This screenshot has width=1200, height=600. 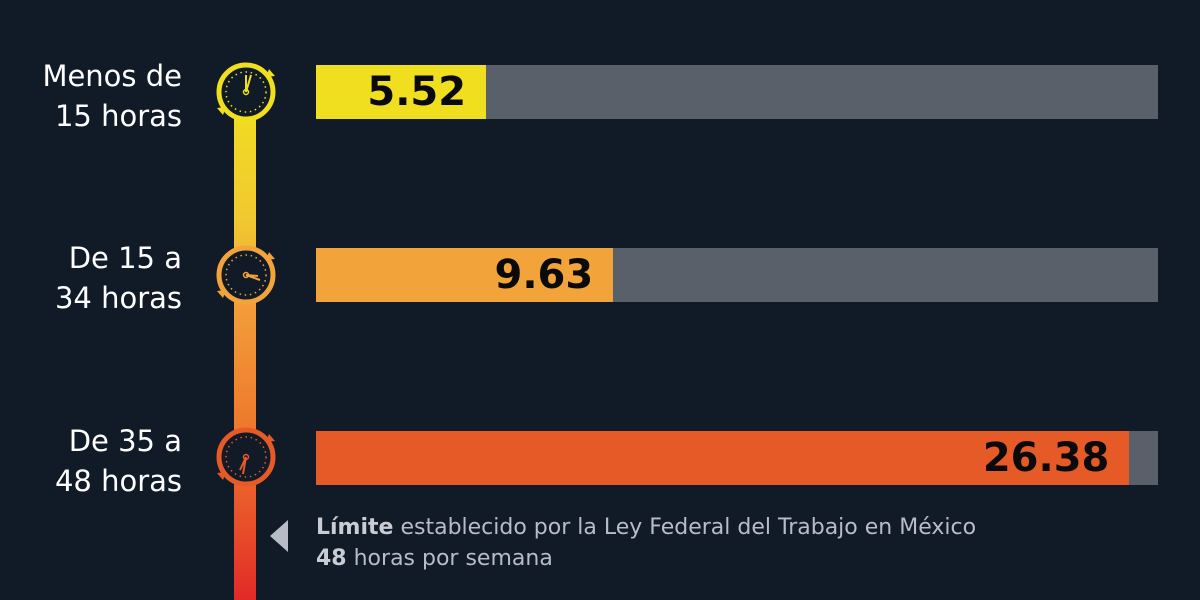 I want to click on row-label-1: Menos de 15 horas, so click(x=112, y=96).